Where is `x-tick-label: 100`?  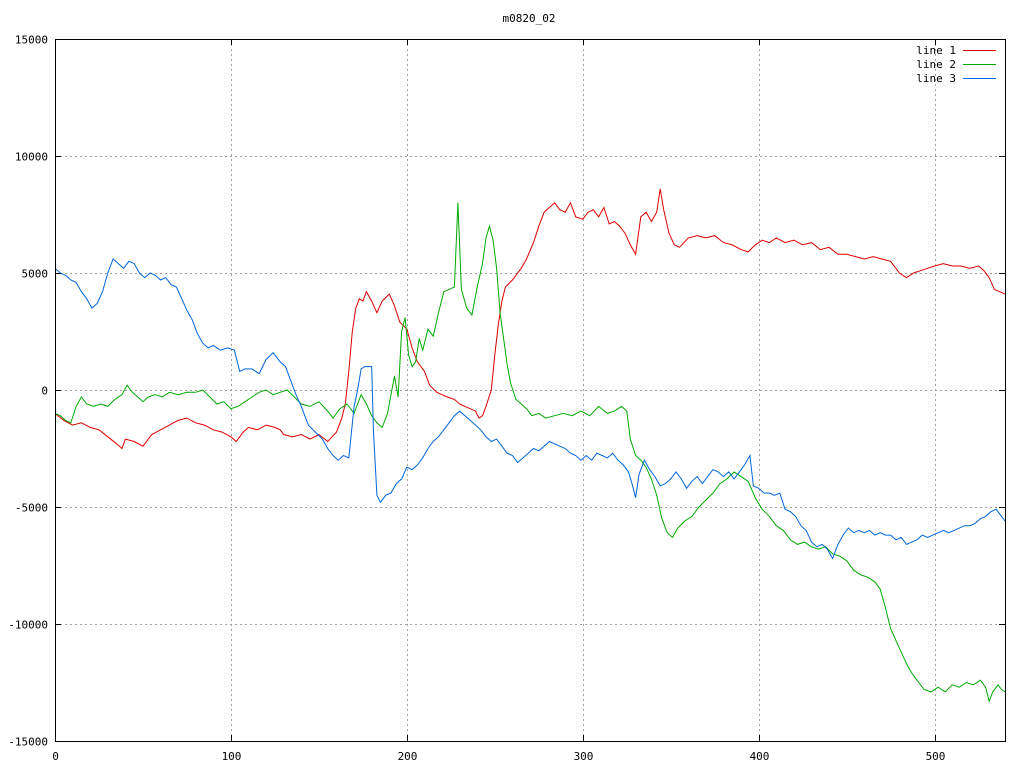 x-tick-label: 100 is located at coordinates (232, 756).